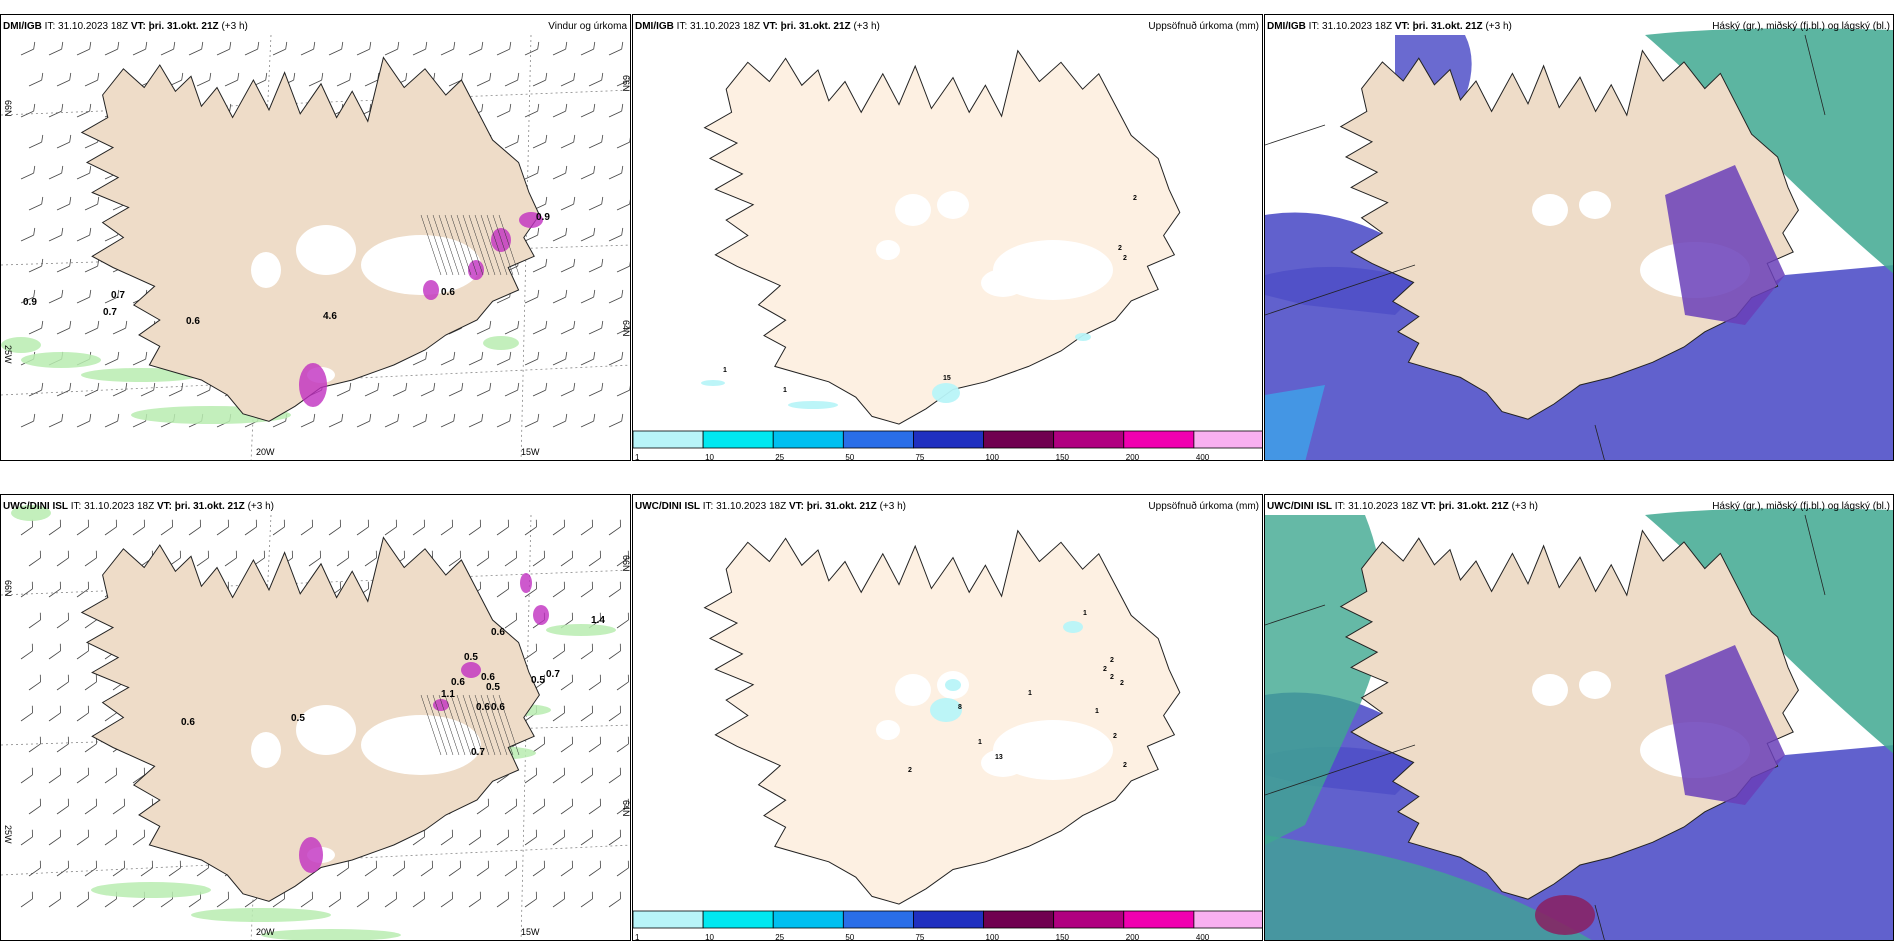  Describe the element at coordinates (497, 245) in the screenshot. I see `hatch-line` at that location.